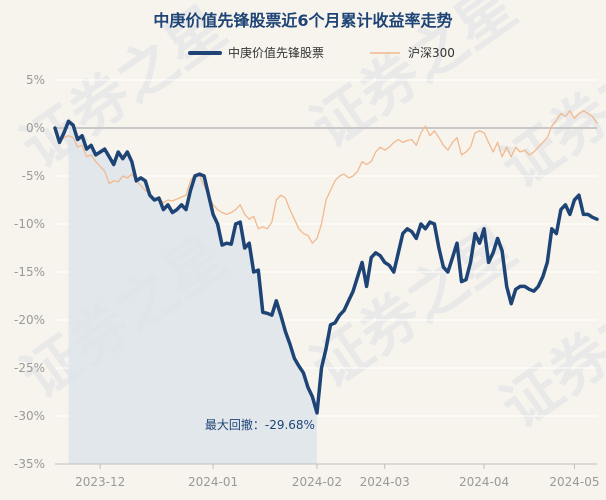 This screenshot has width=606, height=500. I want to click on y-tick-label-0: 5%, so click(35, 80).